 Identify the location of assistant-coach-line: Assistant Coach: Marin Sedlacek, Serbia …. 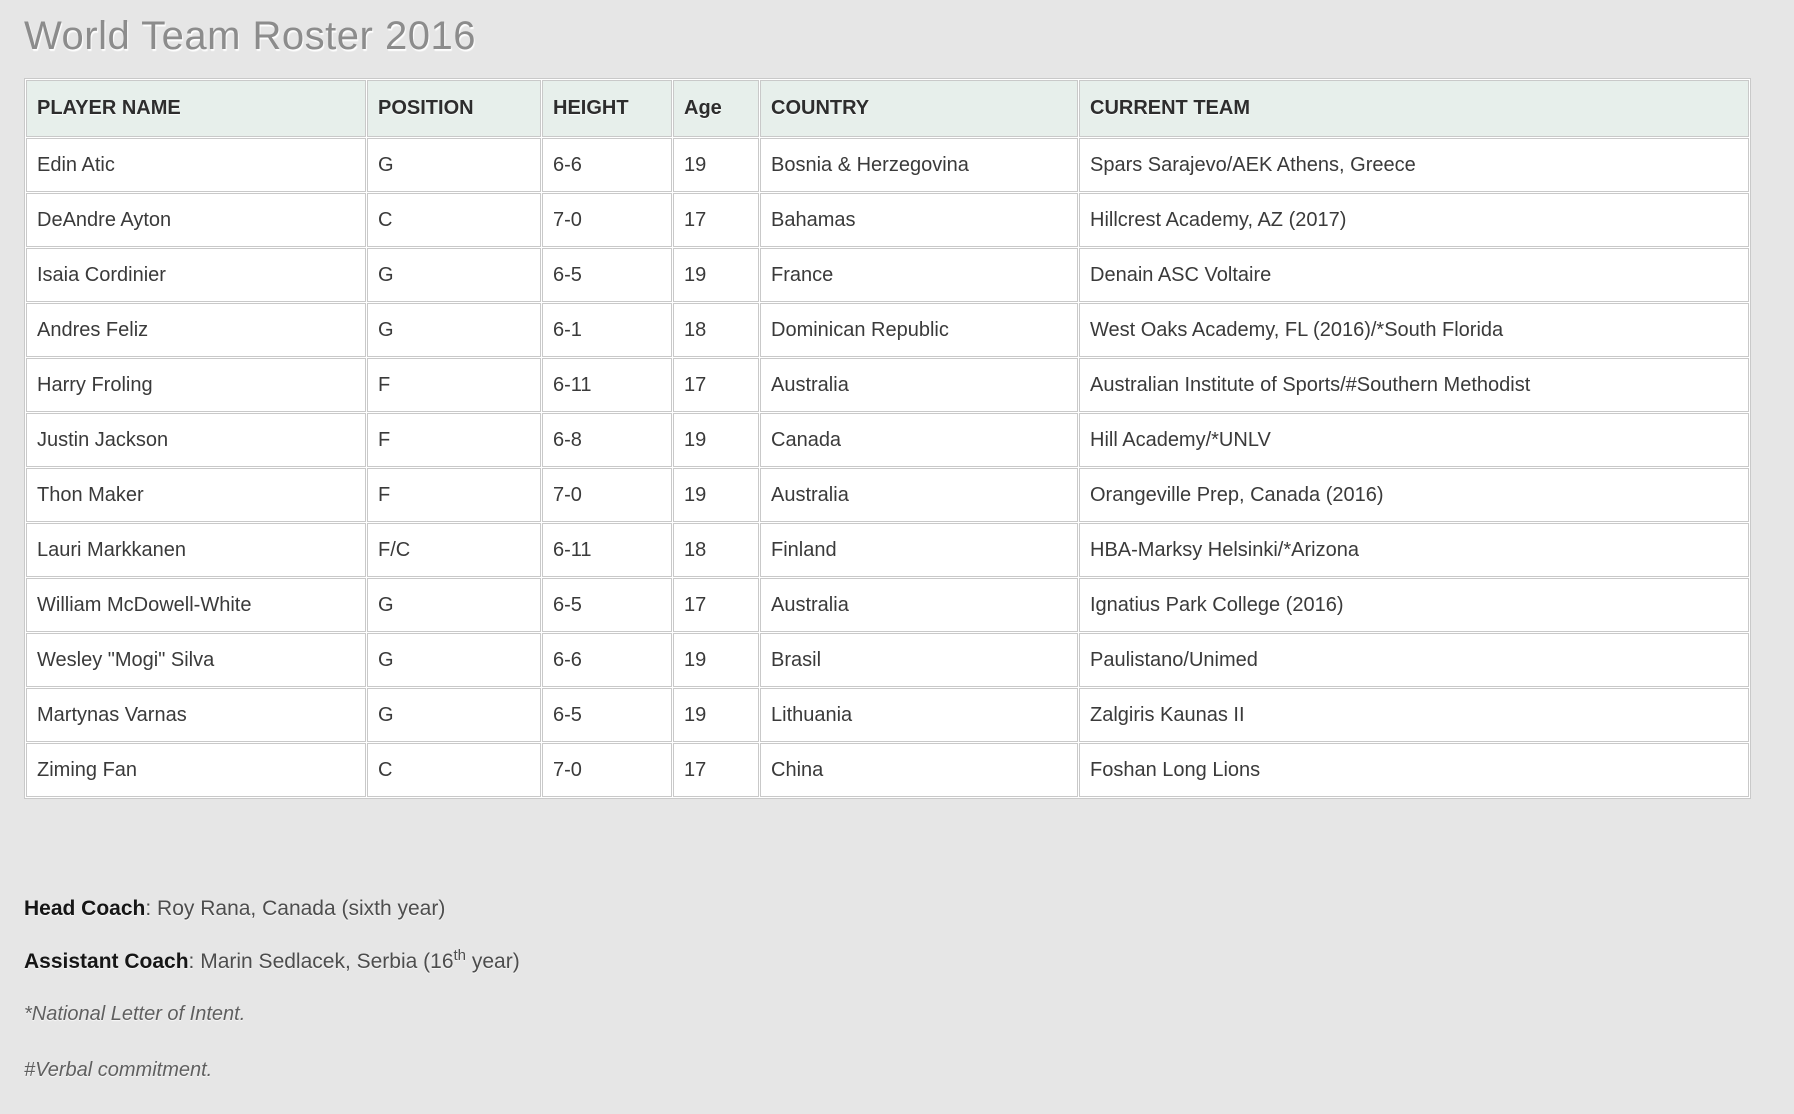
(897, 960).